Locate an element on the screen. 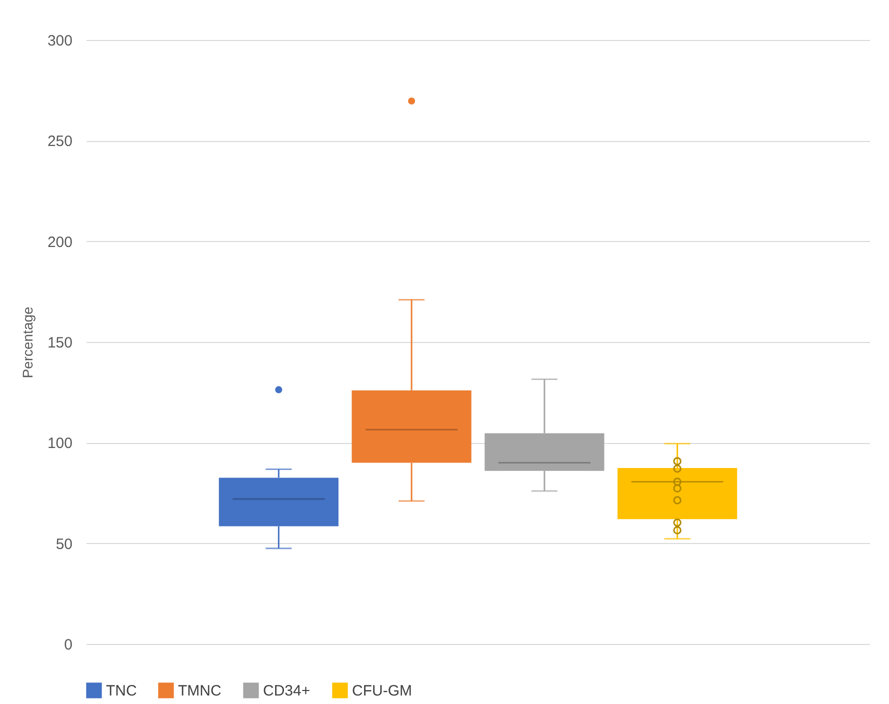 Image resolution: width=889 pixels, height=704 pixels. y-tick-label: 100 is located at coordinates (59, 443).